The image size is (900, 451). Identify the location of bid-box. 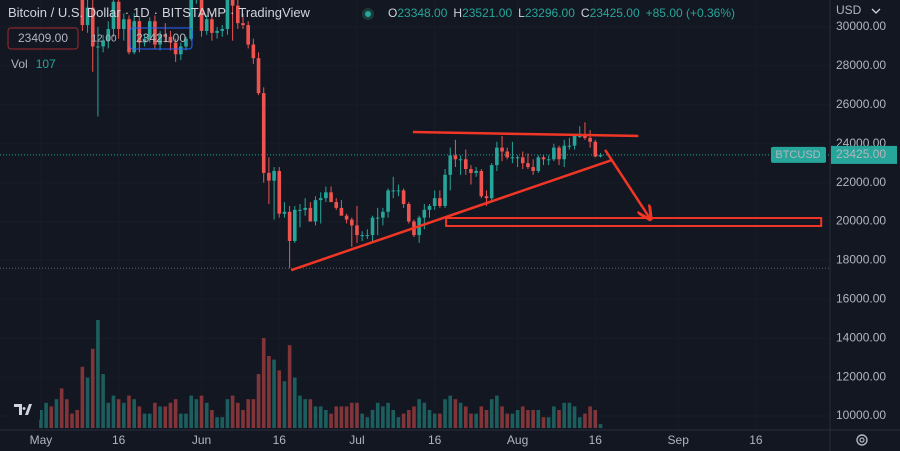
(43, 38).